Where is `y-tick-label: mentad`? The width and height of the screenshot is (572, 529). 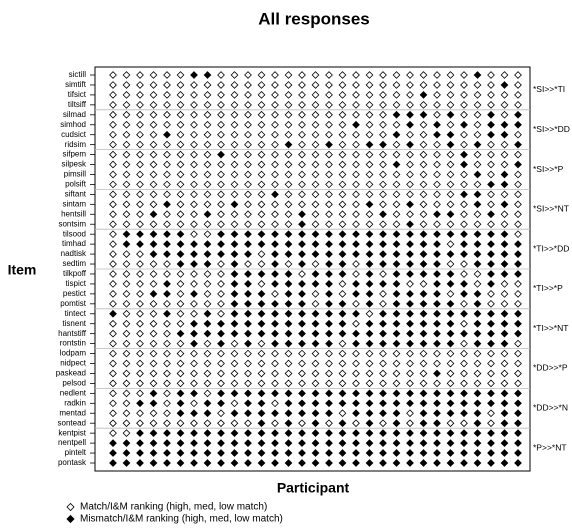 y-tick-label: mentad is located at coordinates (72, 412).